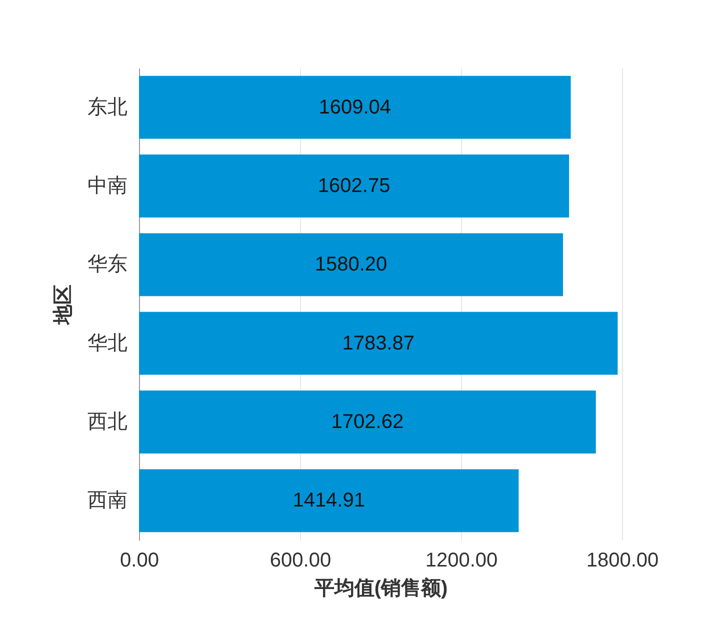 The height and width of the screenshot is (620, 716). What do you see at coordinates (380, 588) in the screenshot?
I see `x-axis-title: 平均值(销售额)` at bounding box center [380, 588].